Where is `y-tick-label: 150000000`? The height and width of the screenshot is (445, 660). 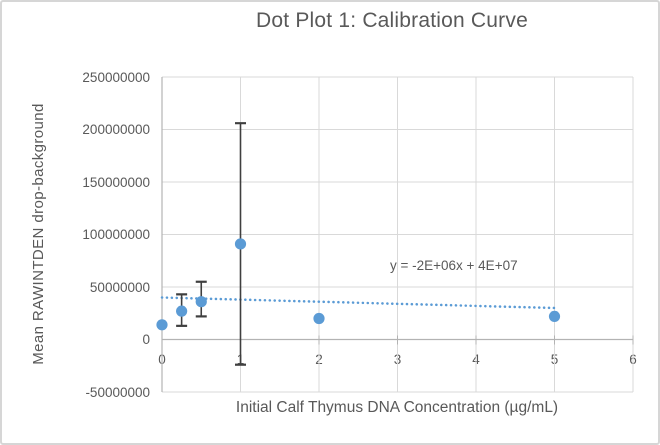 y-tick-label: 150000000 is located at coordinates (116, 182).